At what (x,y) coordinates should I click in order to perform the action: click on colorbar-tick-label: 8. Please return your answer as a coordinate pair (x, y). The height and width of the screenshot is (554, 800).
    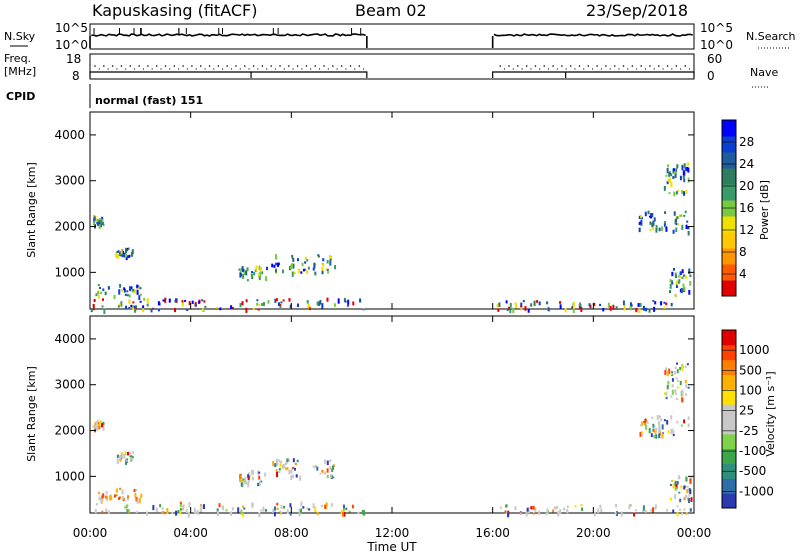
    Looking at the image, I should click on (743, 252).